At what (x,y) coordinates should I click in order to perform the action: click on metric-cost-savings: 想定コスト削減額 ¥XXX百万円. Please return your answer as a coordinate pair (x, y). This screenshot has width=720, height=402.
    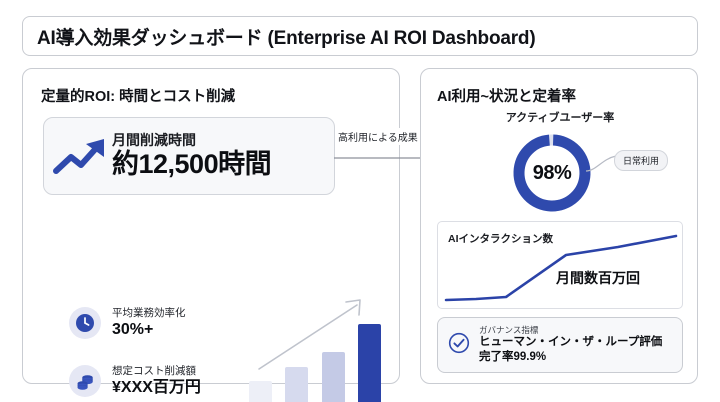
    Looking at the image, I should click on (135, 381).